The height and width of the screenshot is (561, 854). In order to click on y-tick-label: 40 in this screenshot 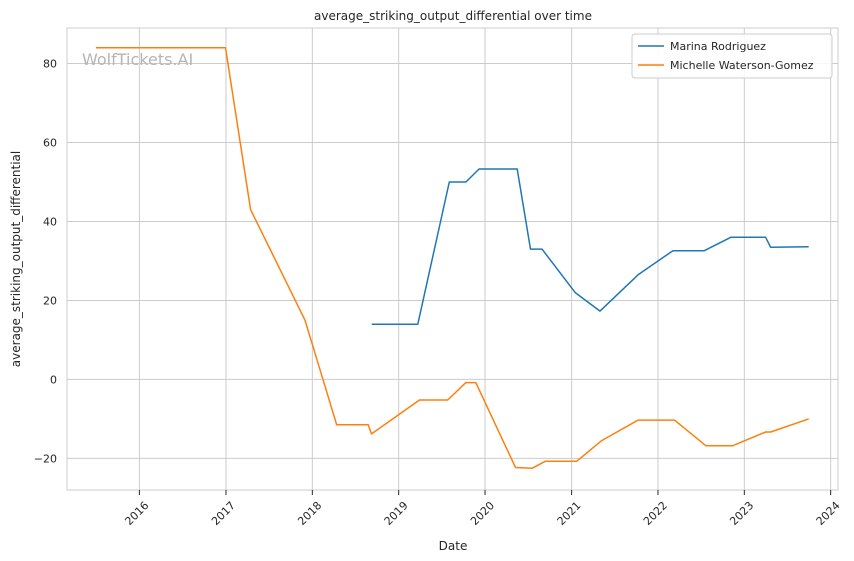, I will do `click(50, 221)`.